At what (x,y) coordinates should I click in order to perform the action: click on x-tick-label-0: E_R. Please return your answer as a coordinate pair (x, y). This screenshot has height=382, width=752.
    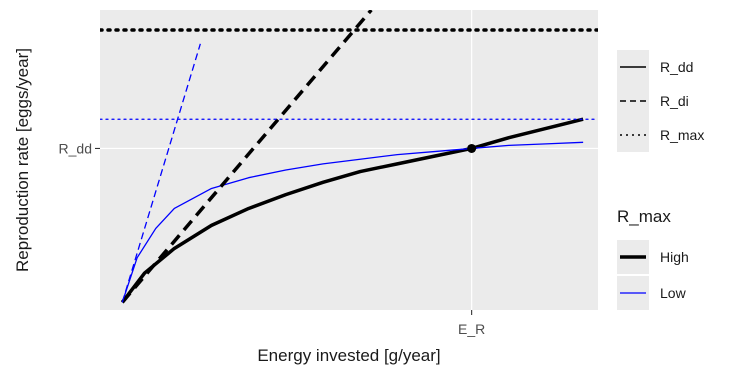
    Looking at the image, I should click on (471, 329).